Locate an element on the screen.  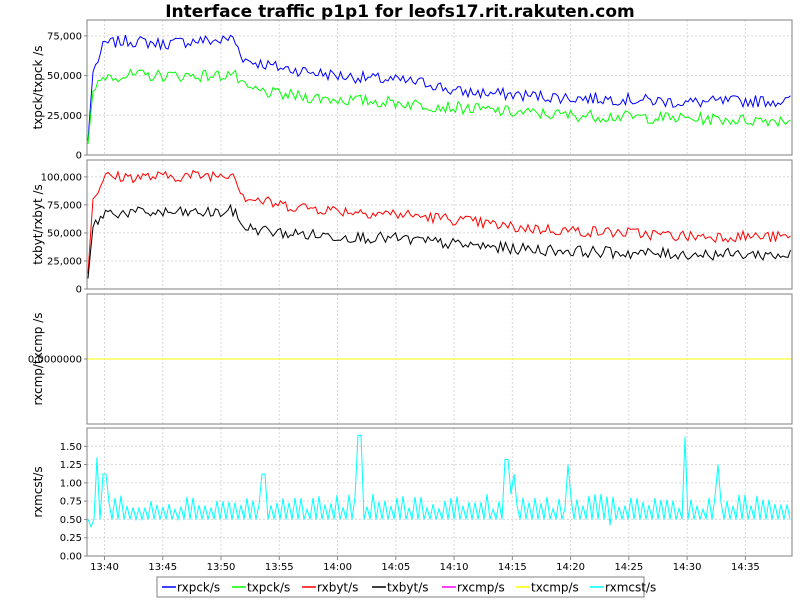
y-axis-label: txpck/txpck /s is located at coordinates (38, 87).